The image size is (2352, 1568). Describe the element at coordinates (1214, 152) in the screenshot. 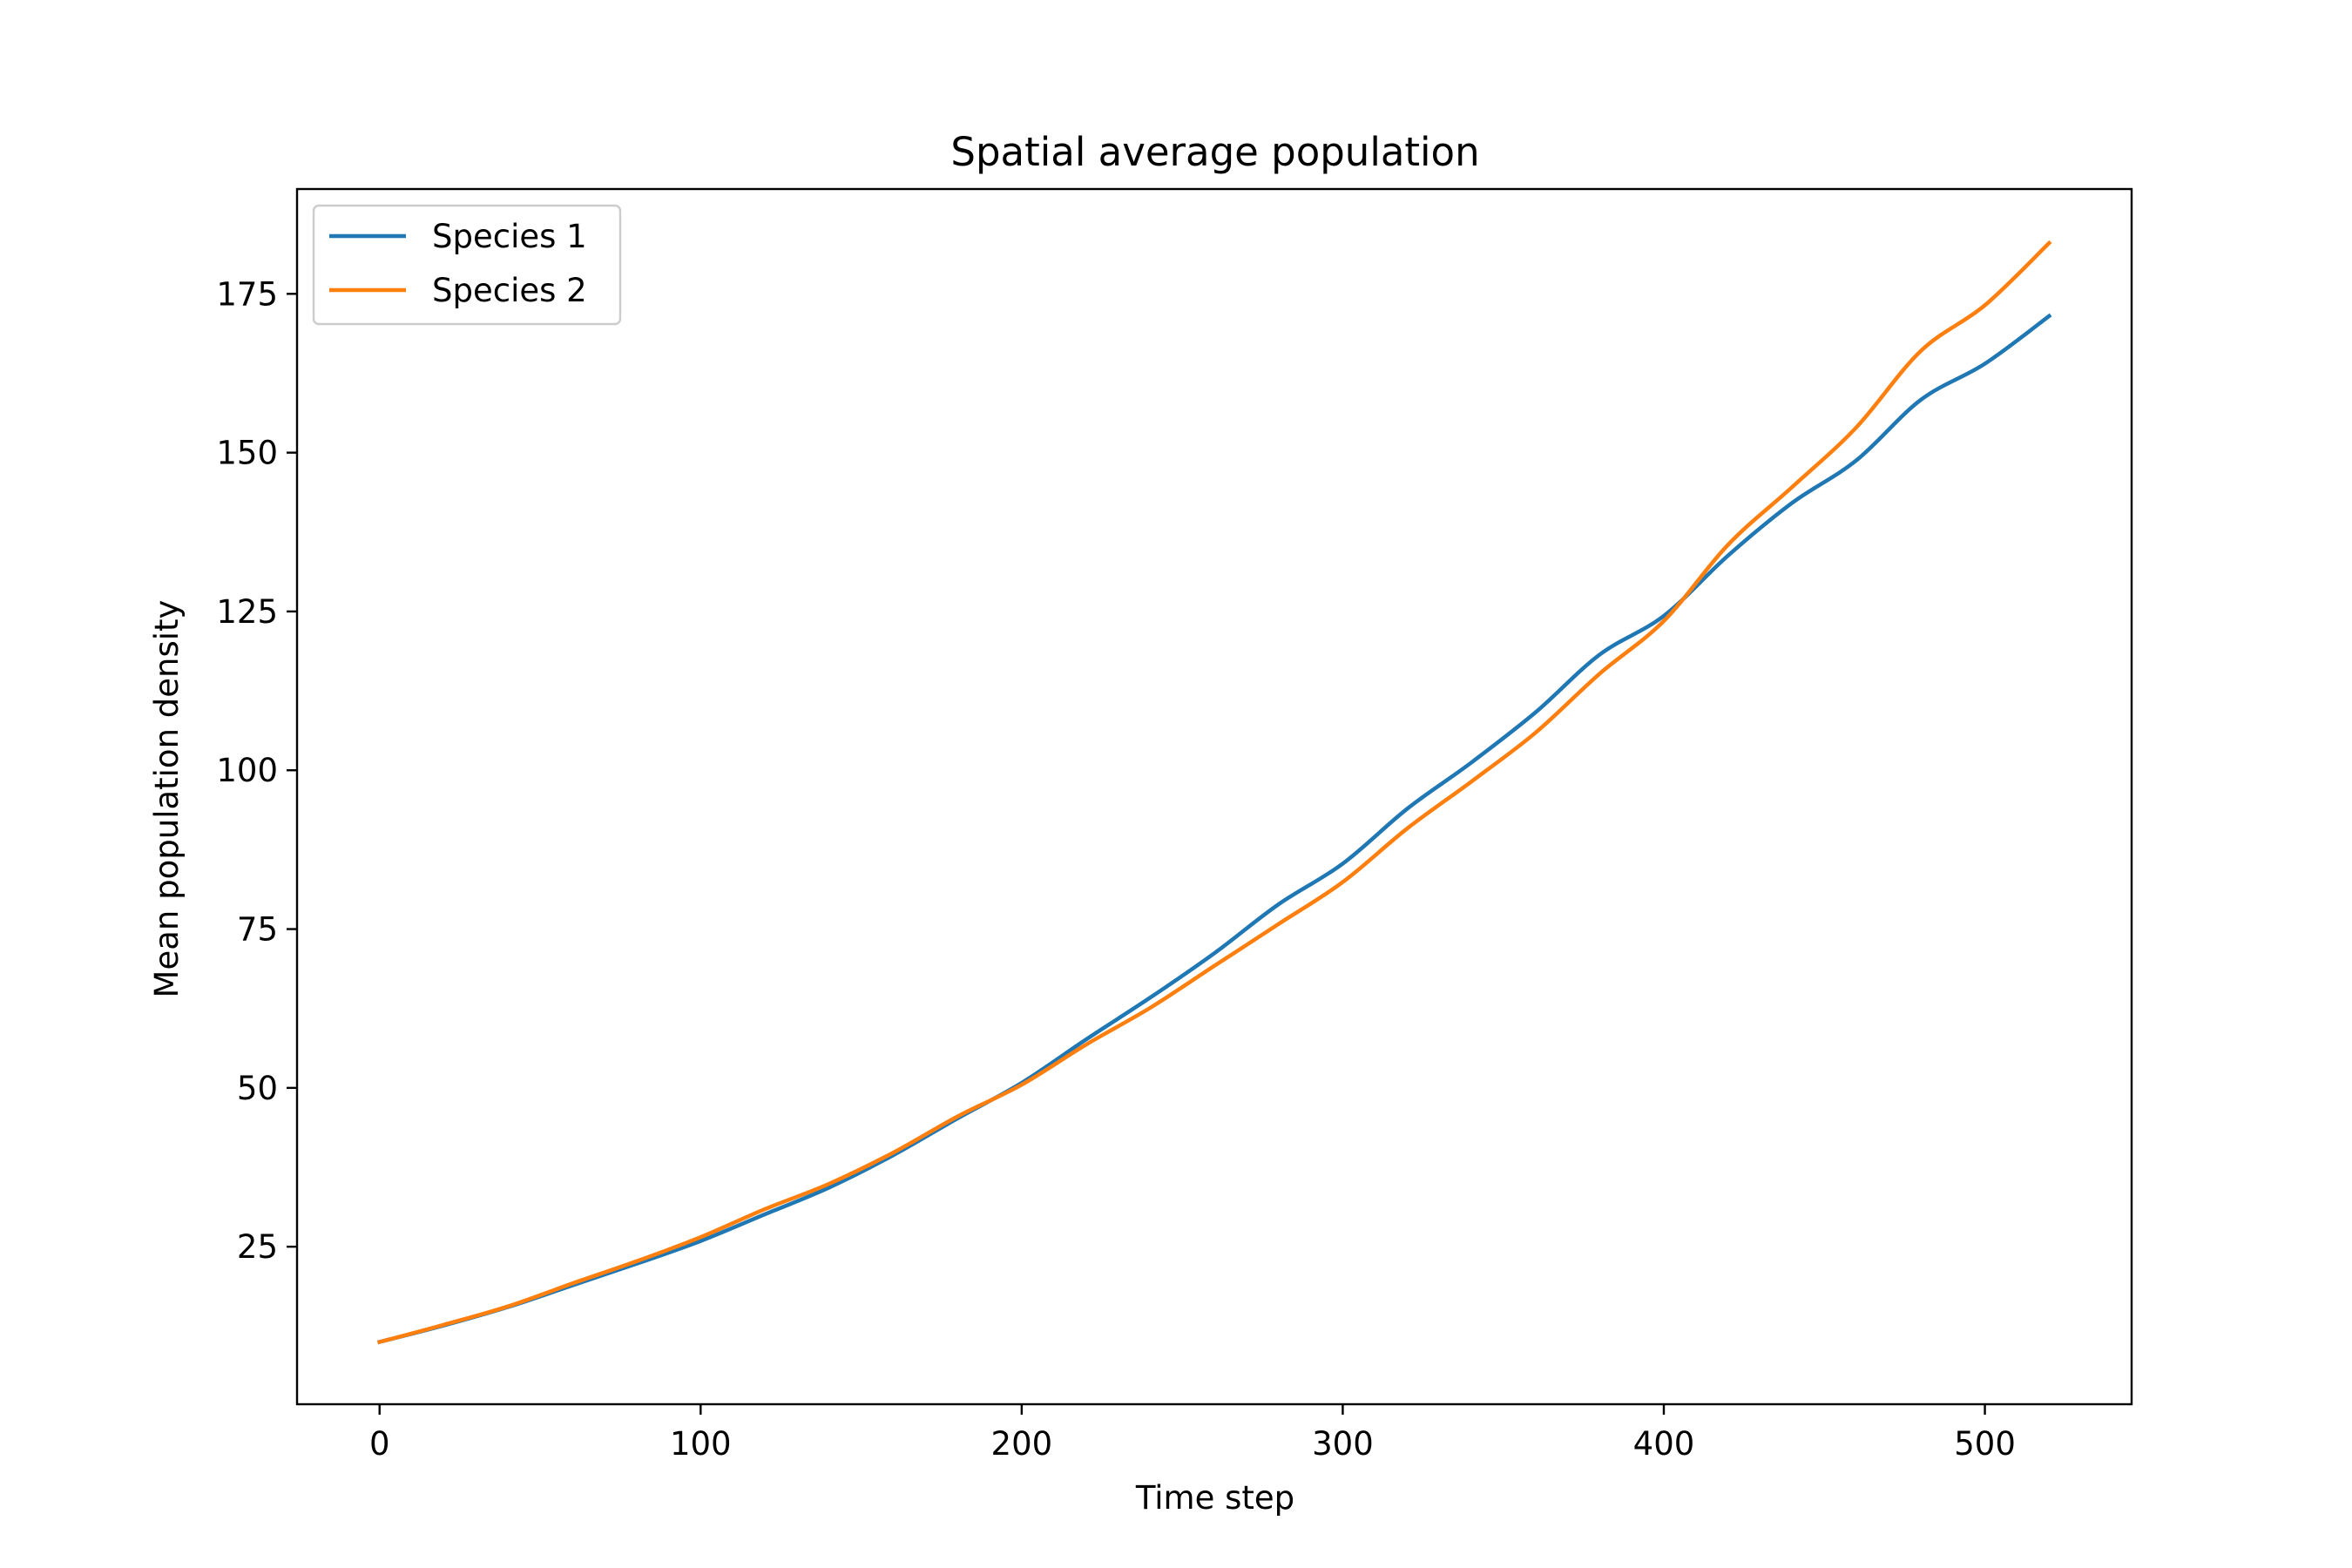

I see `chart-title: Spatial average population` at that location.